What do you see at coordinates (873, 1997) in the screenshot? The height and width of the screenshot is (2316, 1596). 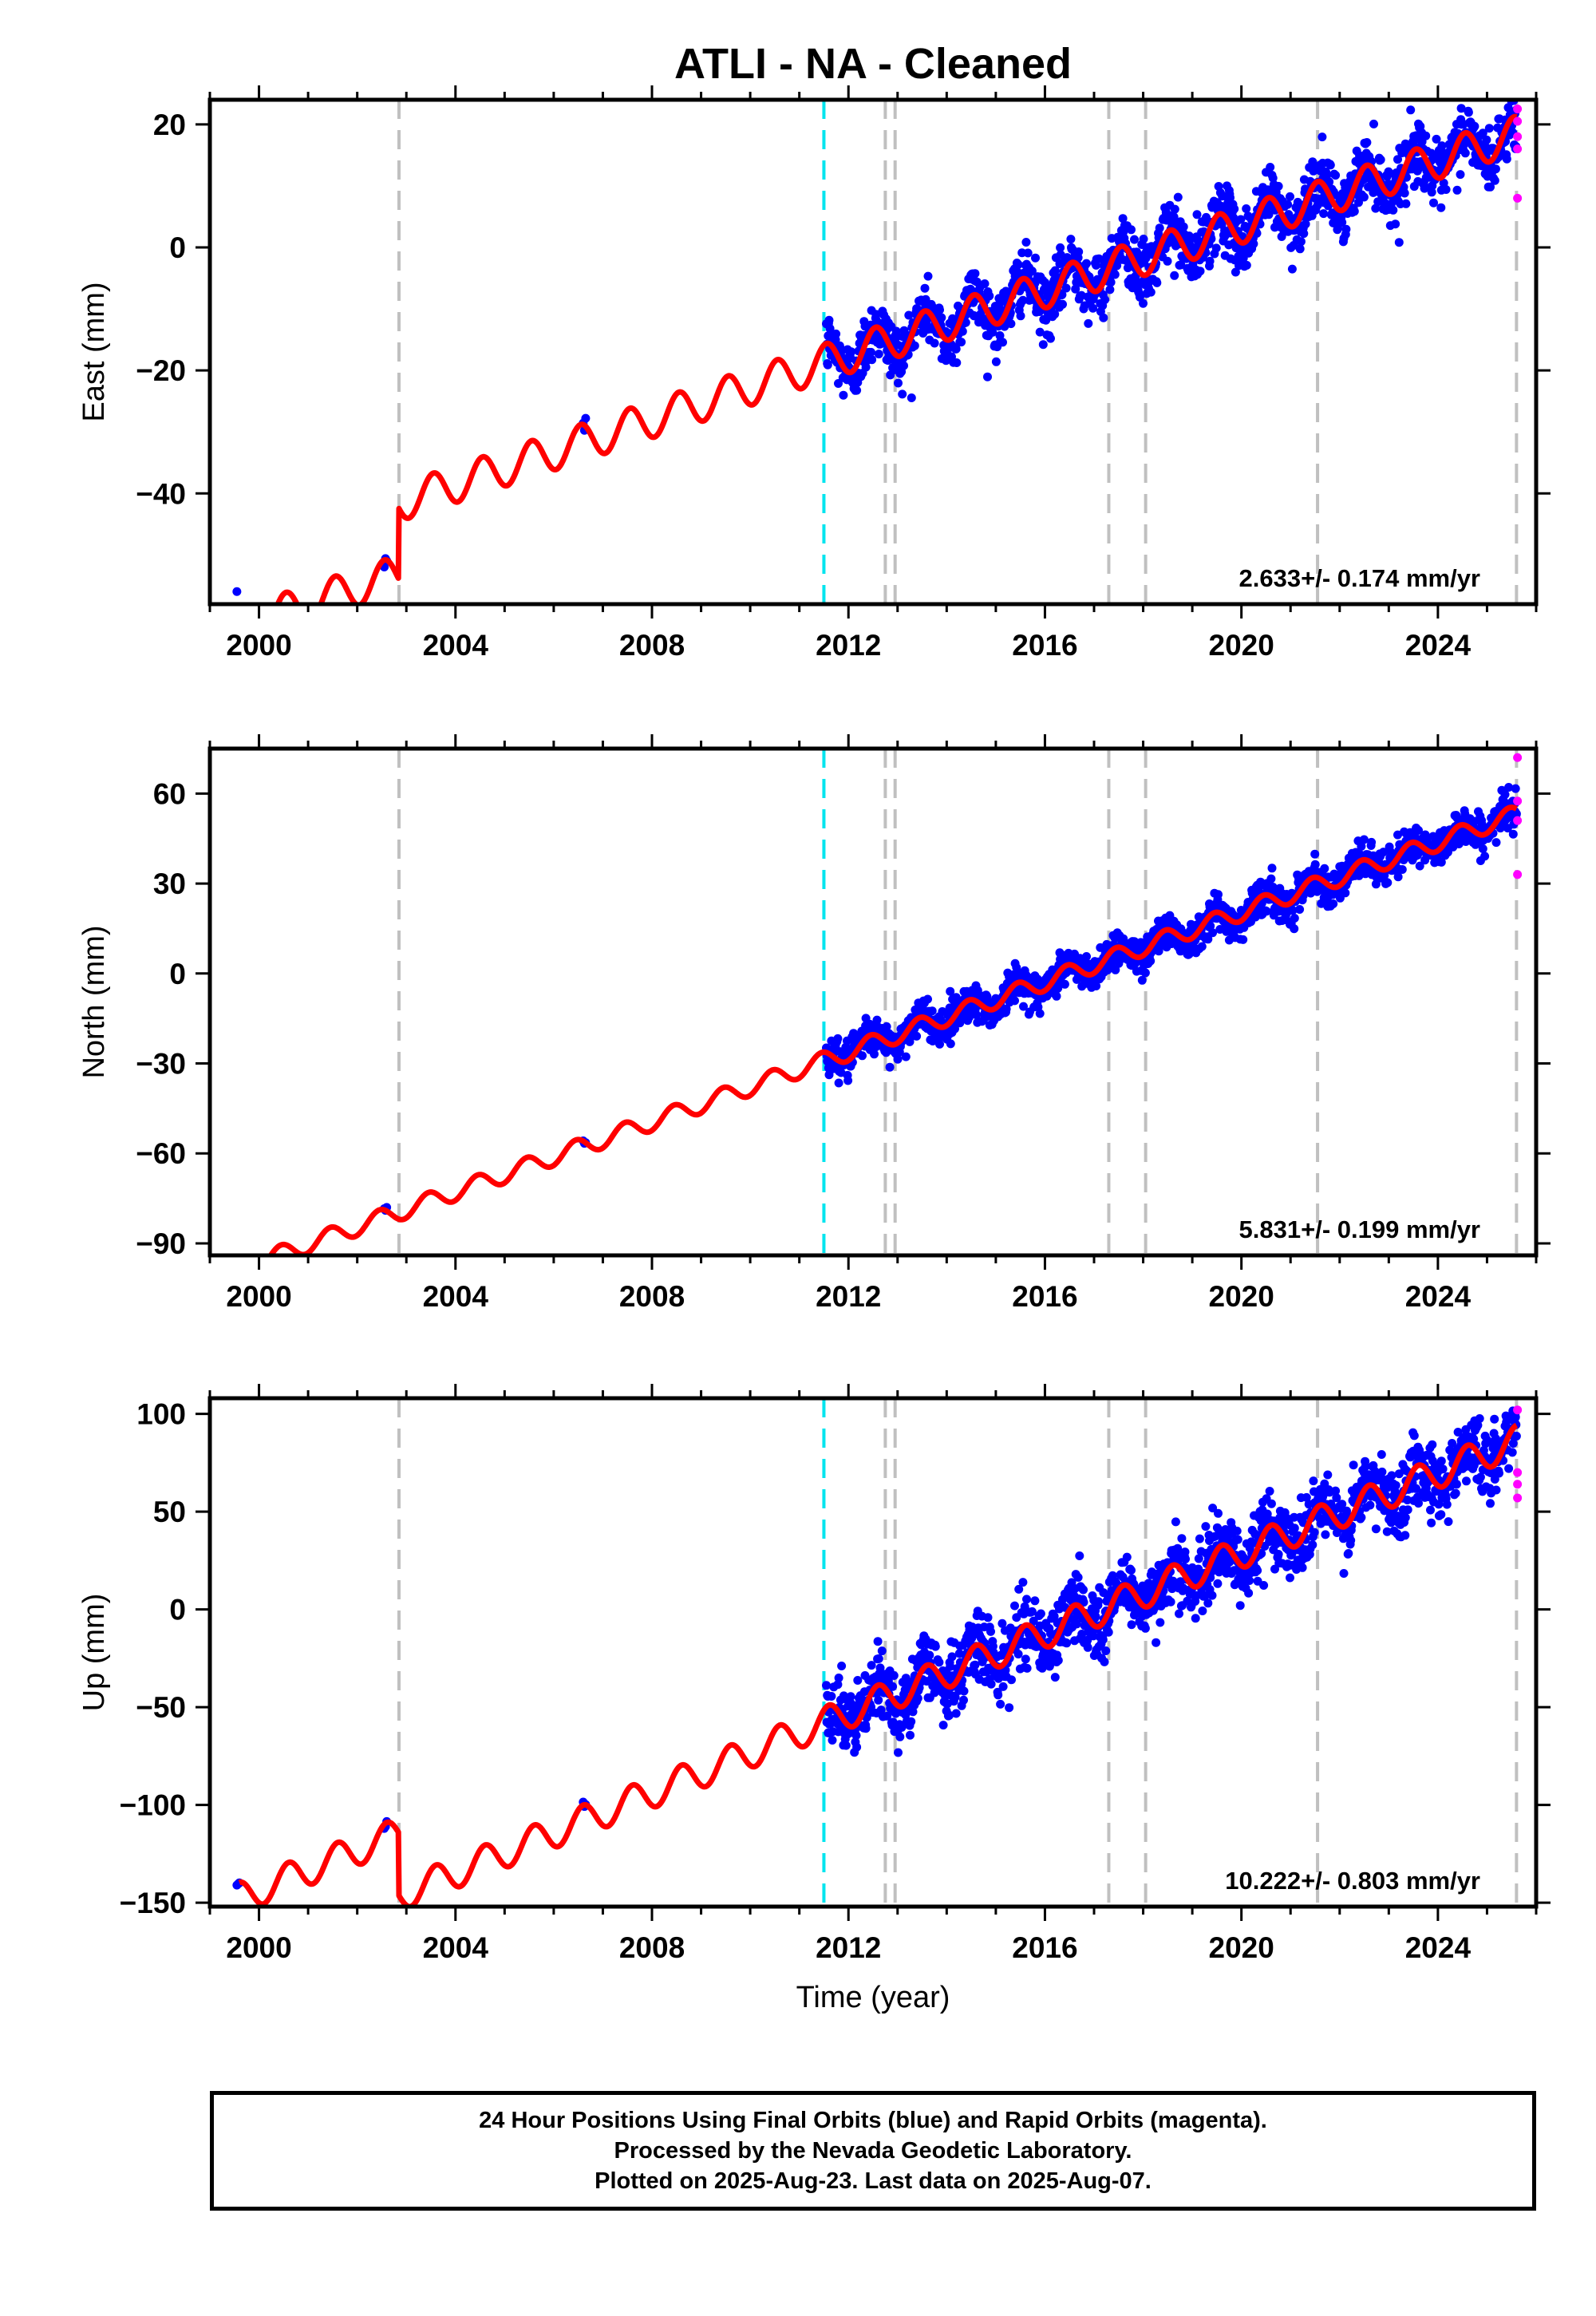 I see `x-axis-label: Time (year)` at bounding box center [873, 1997].